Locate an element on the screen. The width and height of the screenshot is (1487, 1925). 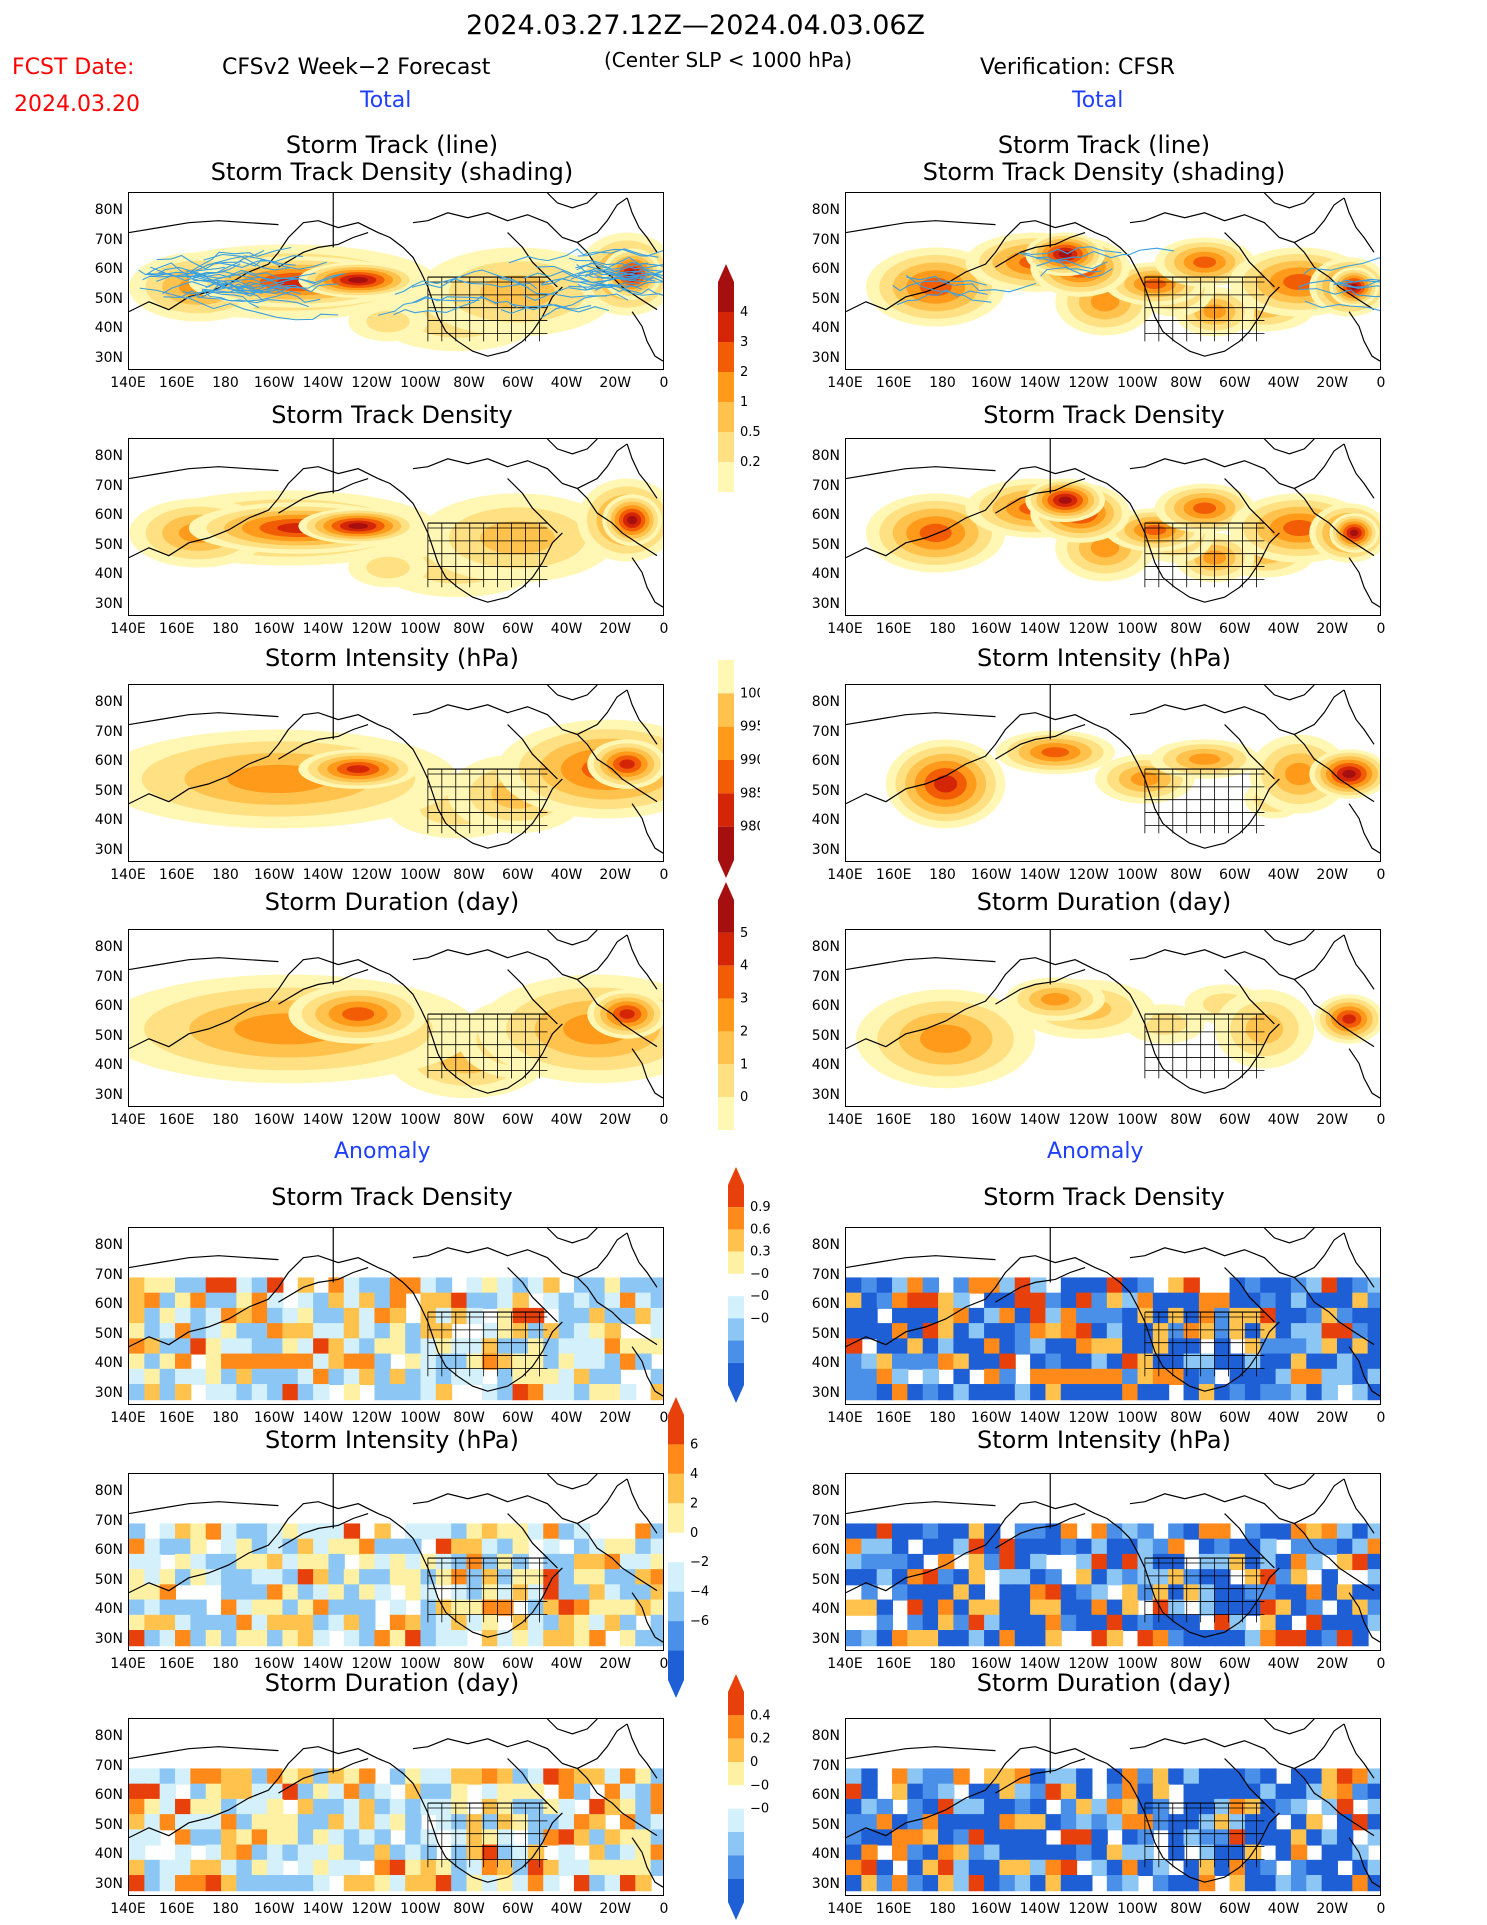
title-fc-density: Storm Track Density is located at coordinates (392, 415).